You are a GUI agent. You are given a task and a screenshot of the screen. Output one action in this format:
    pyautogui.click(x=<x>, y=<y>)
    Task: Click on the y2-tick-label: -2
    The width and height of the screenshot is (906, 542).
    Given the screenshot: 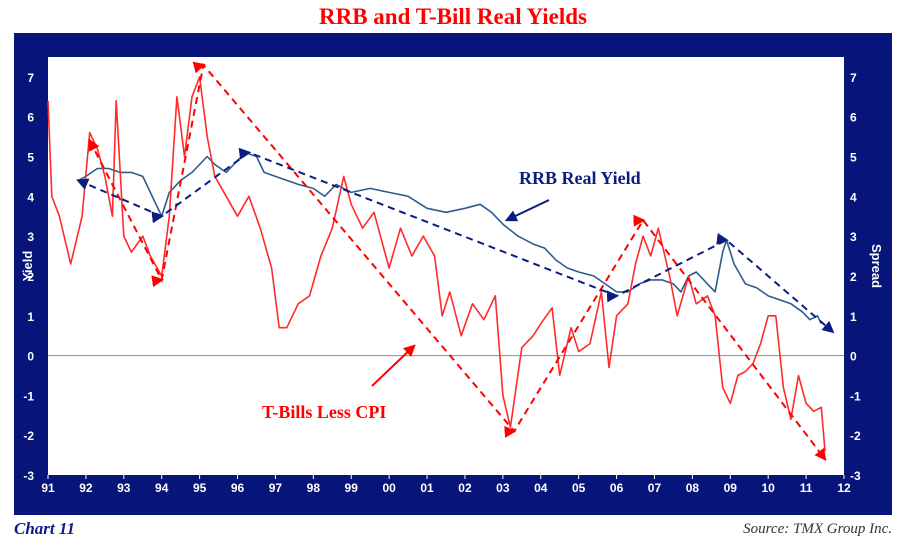 What is the action you would take?
    pyautogui.click(x=855, y=436)
    